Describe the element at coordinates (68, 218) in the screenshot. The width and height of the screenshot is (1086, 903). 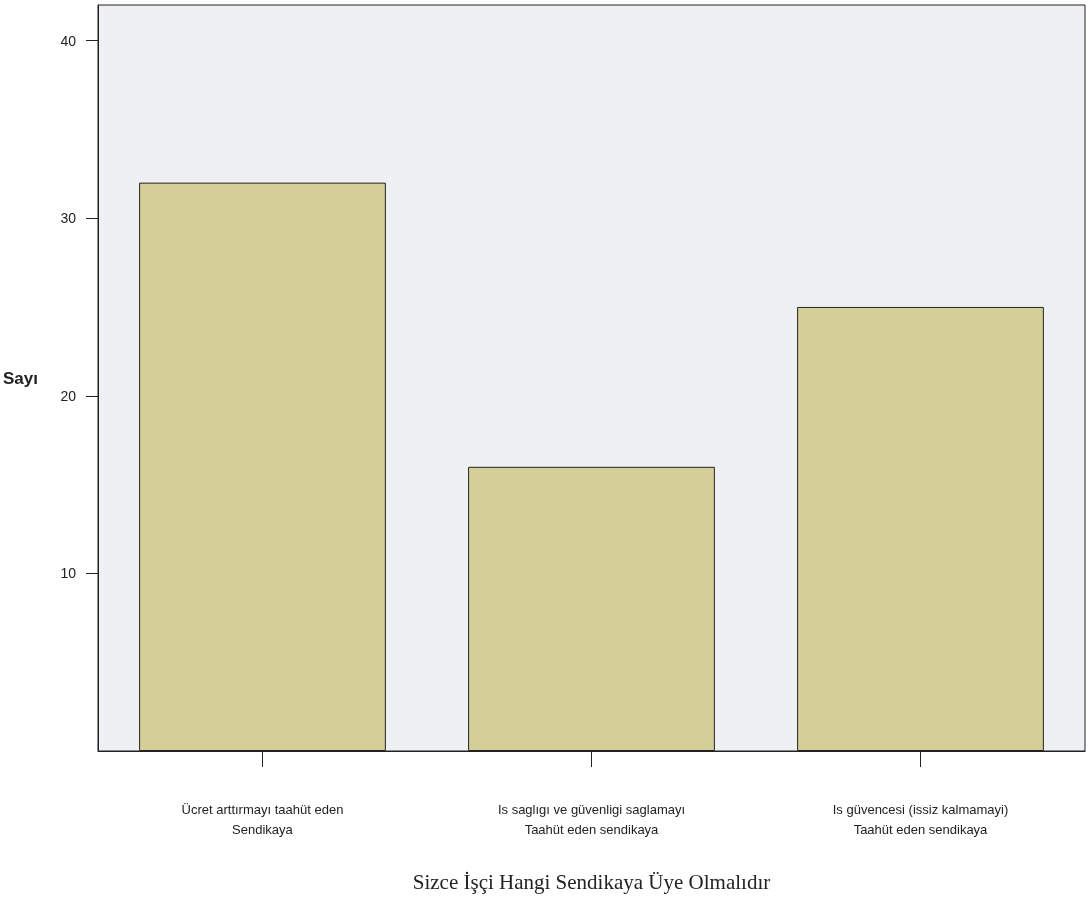
I see `y-tick-label: 30` at that location.